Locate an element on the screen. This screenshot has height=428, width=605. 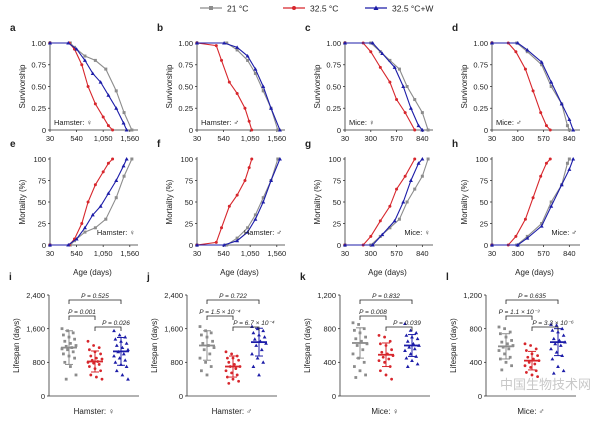
panel-letter: i is located at coordinates (10, 277).